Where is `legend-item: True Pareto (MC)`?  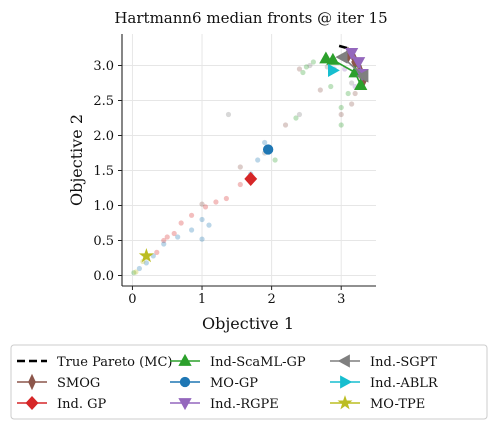
legend-item: True Pareto (MC) is located at coordinates (95, 362).